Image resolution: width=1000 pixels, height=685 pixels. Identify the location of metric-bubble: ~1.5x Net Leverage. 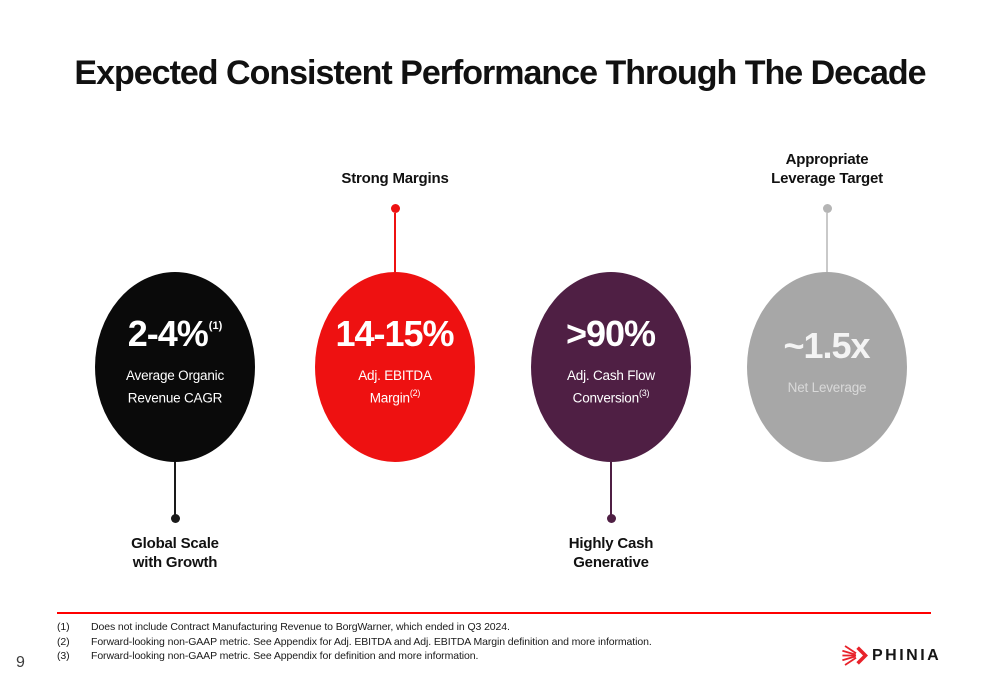
(827, 367).